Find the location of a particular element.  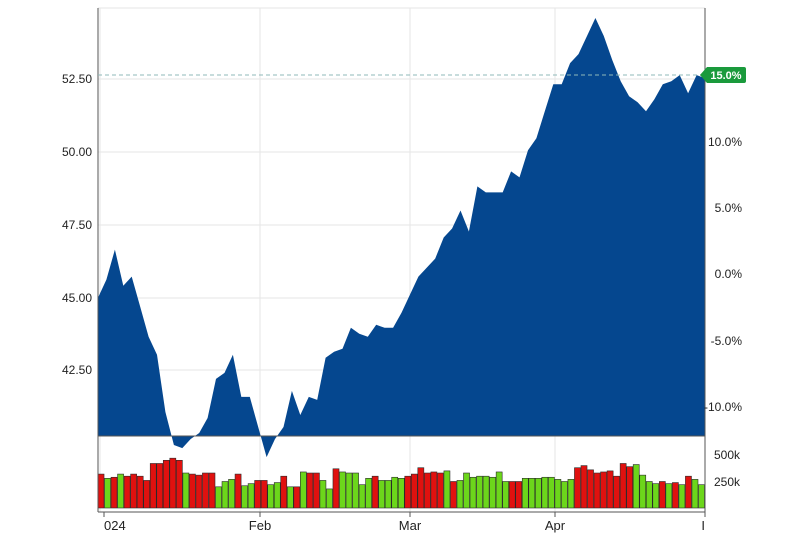

price-tick-label: 47.50 is located at coordinates (77, 225).